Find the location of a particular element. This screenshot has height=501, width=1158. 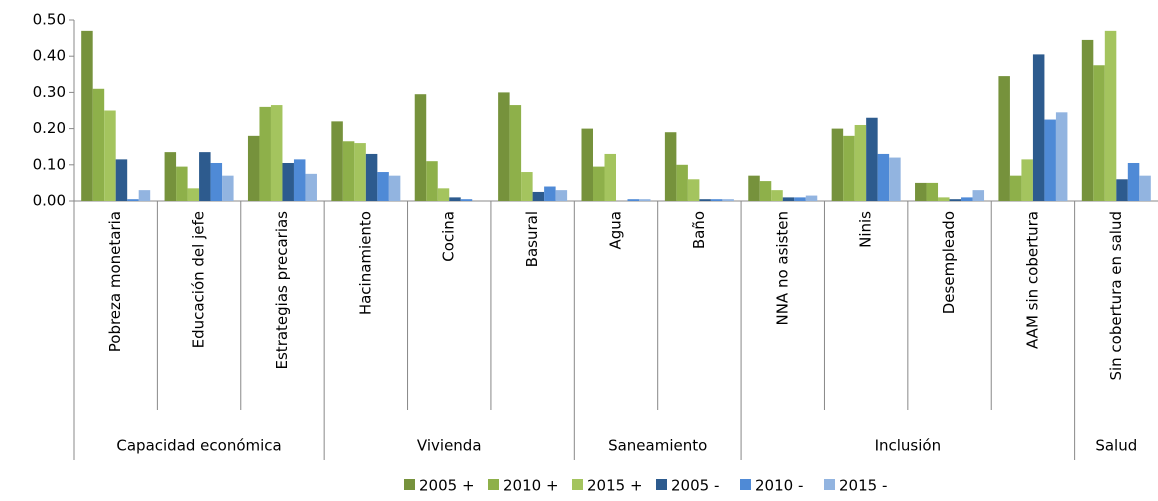

legend-label: 2005 - is located at coordinates (695, 486).